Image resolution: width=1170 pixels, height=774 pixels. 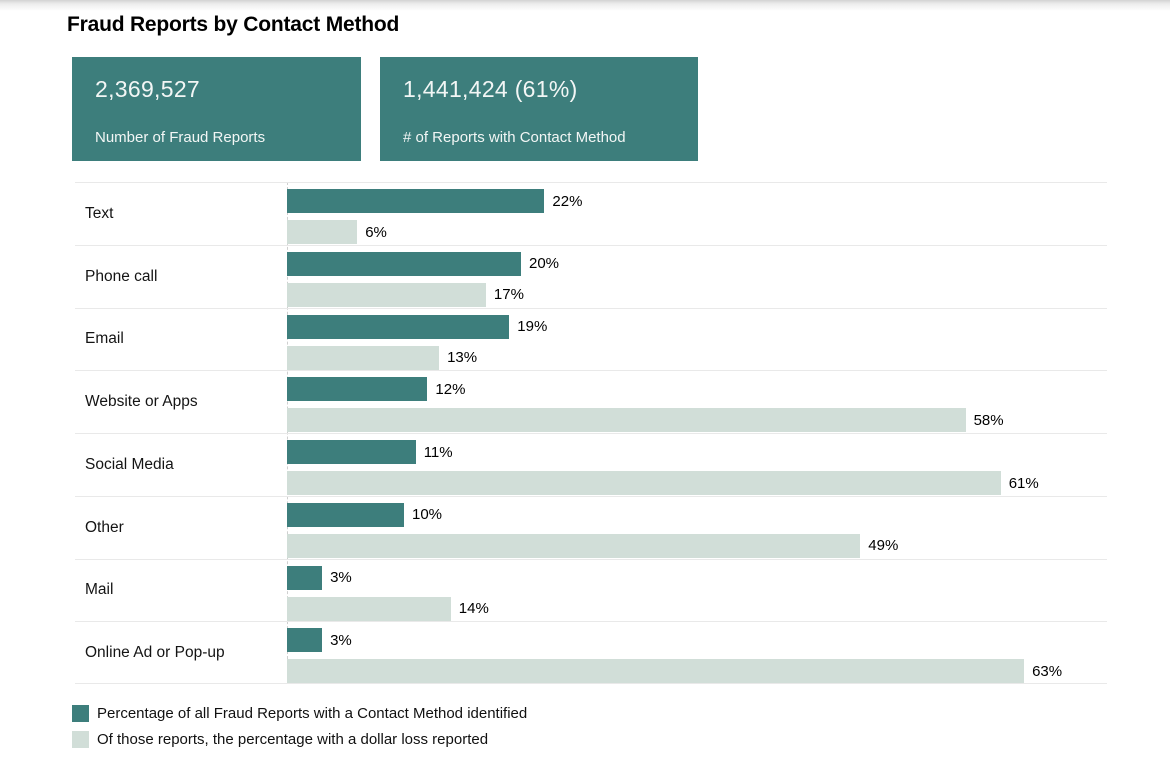 I want to click on bar-group: 3% 14%, so click(x=697, y=591).